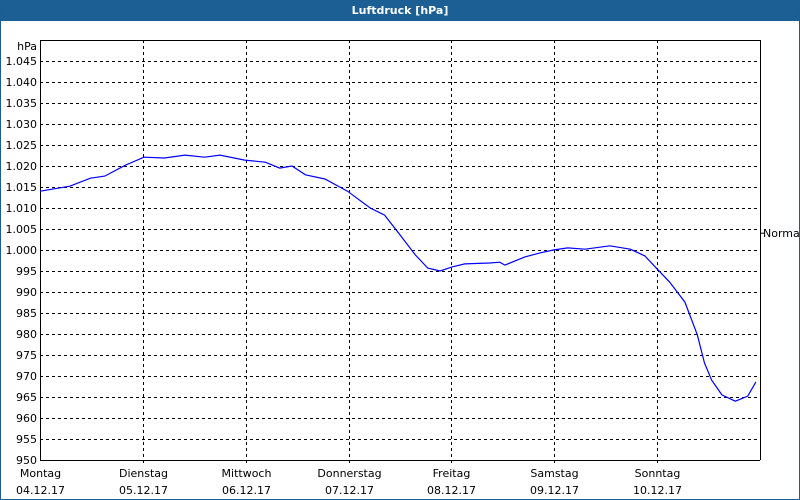 This screenshot has height=500, width=800. What do you see at coordinates (22, 82) in the screenshot?
I see `y-tick-label: 1.040` at bounding box center [22, 82].